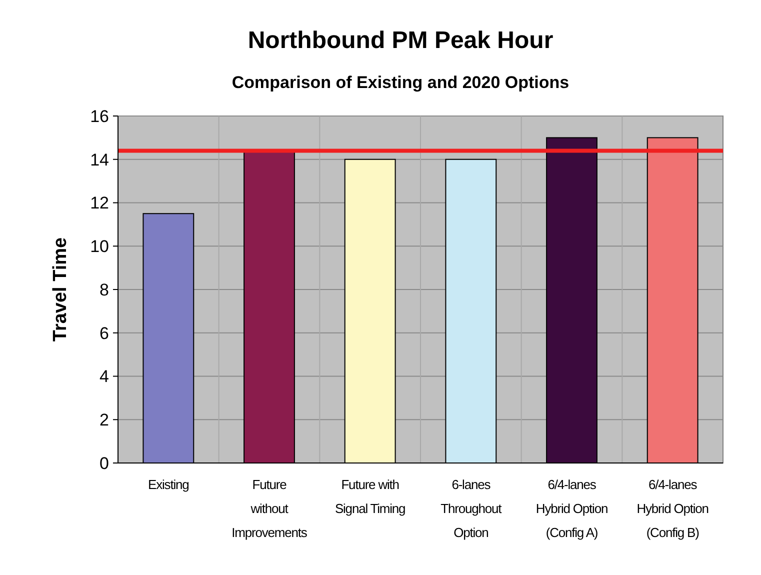  I want to click on y-tick-label: 10, so click(99, 246).